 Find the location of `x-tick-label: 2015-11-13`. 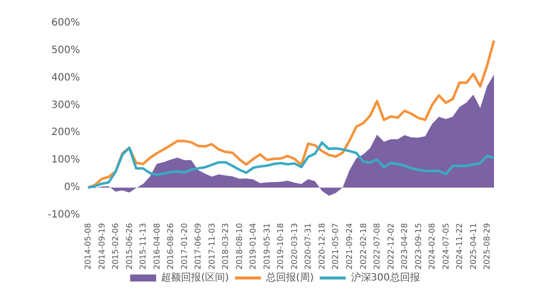

x-tick-label: 2015-11-13 is located at coordinates (143, 246).